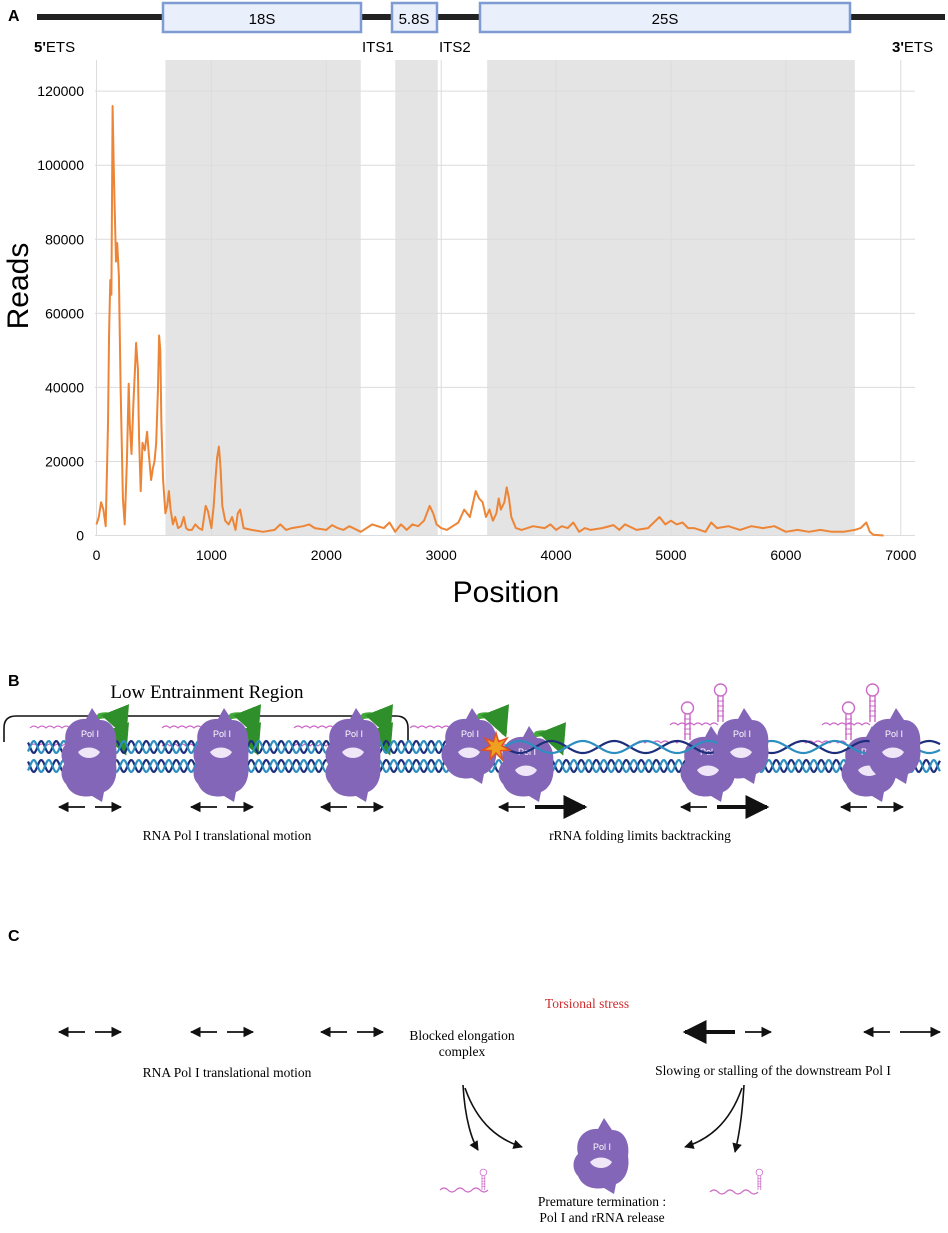  I want to click on pol-b-4-green-arrow, so click(550, 739).